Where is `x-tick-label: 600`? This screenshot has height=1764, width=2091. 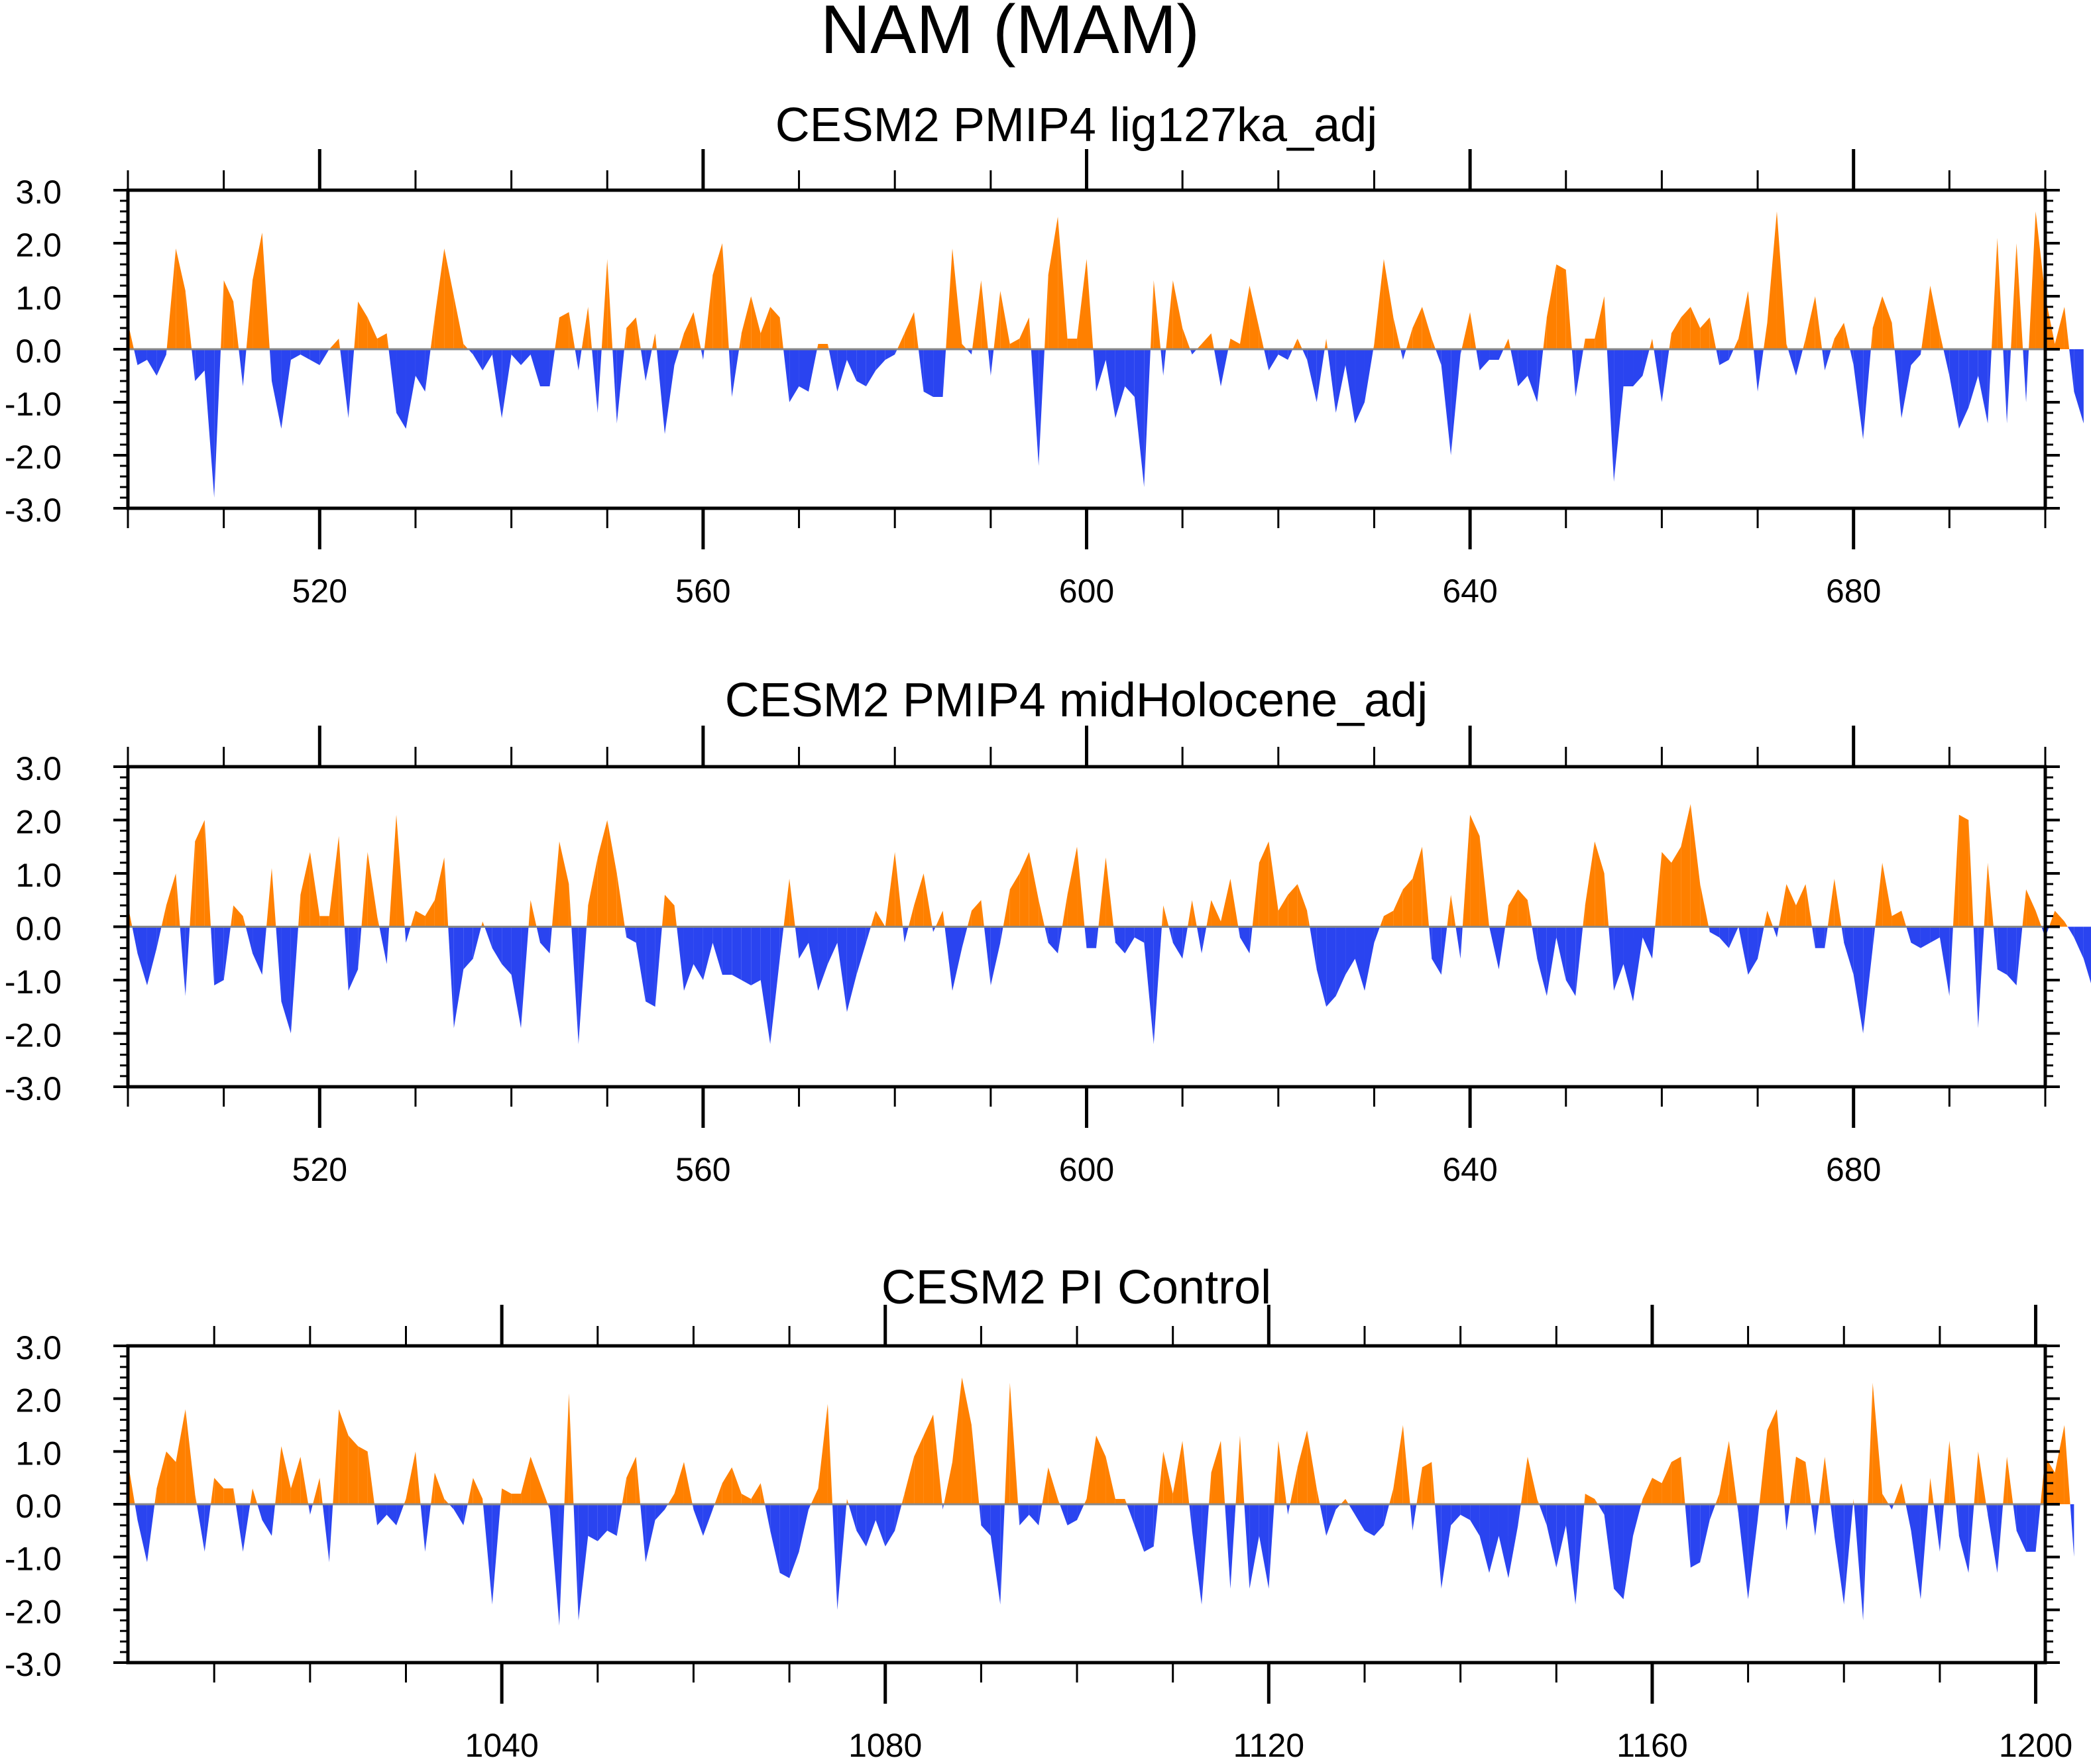 x-tick-label: 600 is located at coordinates (1086, 1169).